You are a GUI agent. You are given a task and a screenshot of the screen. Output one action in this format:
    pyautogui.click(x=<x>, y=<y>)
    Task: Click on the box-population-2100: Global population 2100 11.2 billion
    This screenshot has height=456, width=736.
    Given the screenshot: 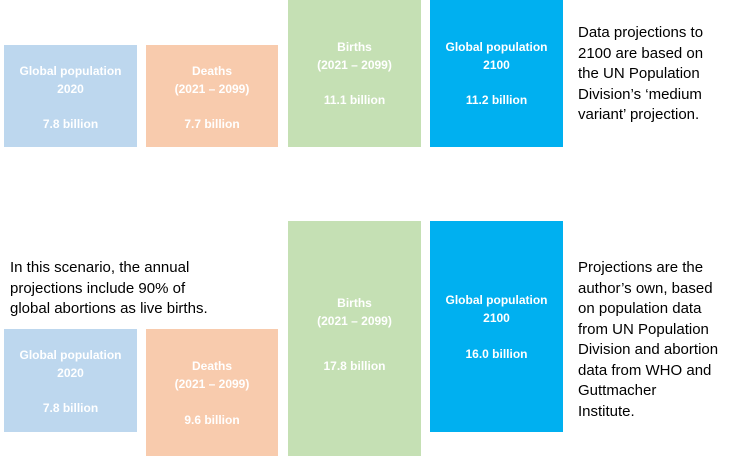 What is the action you would take?
    pyautogui.click(x=496, y=73)
    